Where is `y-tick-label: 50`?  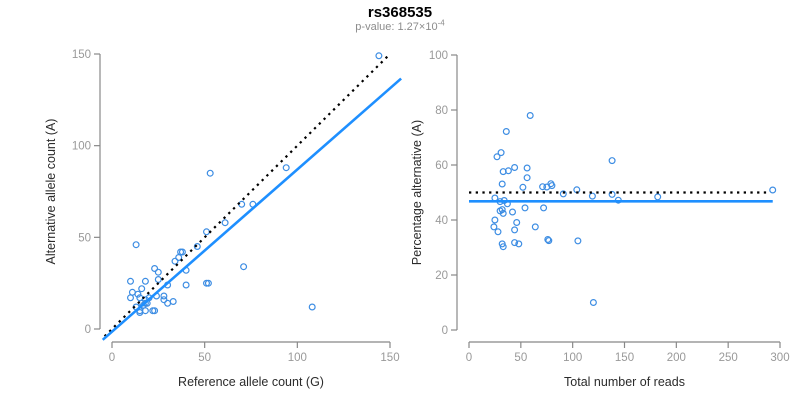 y-tick-label: 50 is located at coordinates (84, 238).